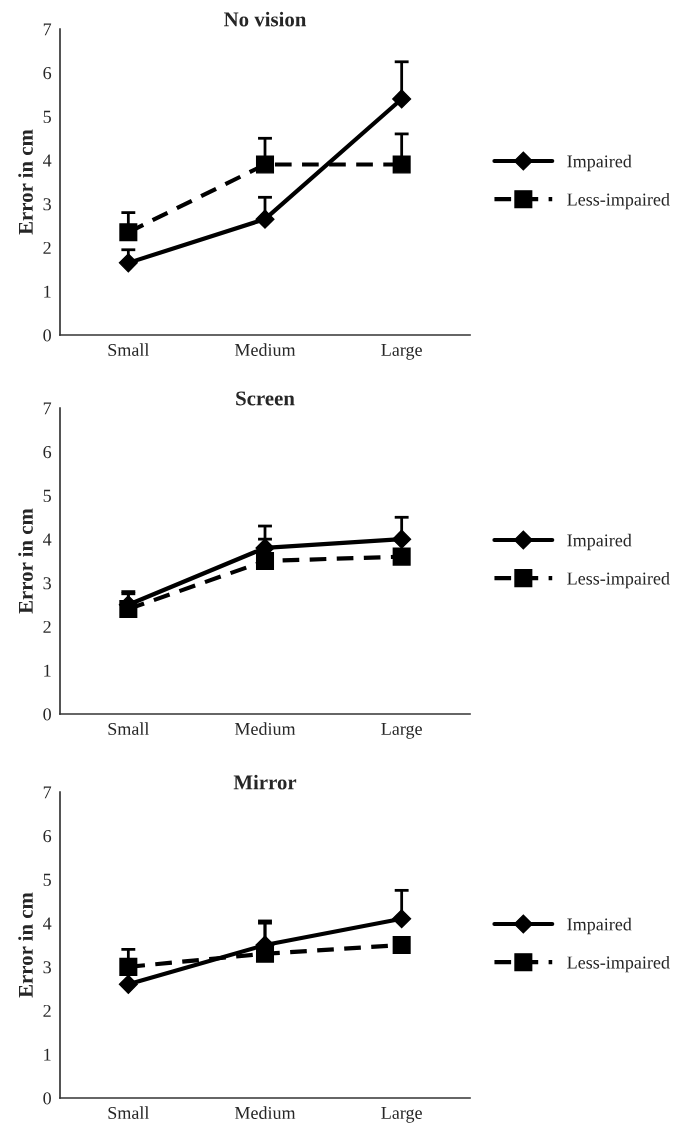 The image size is (688, 1126). Describe the element at coordinates (265, 782) in the screenshot. I see `chart-title: Mirror` at that location.